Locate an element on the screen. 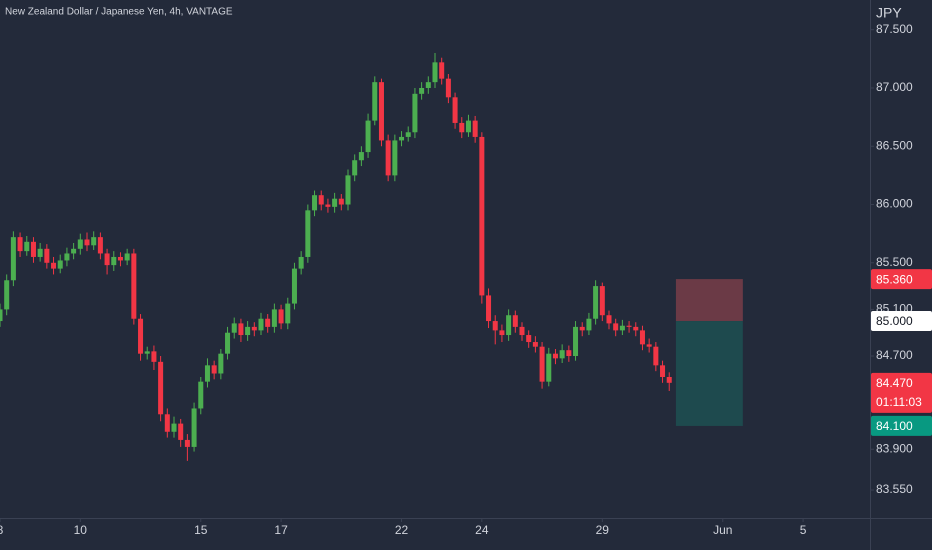  stop-zone is located at coordinates (709, 300).